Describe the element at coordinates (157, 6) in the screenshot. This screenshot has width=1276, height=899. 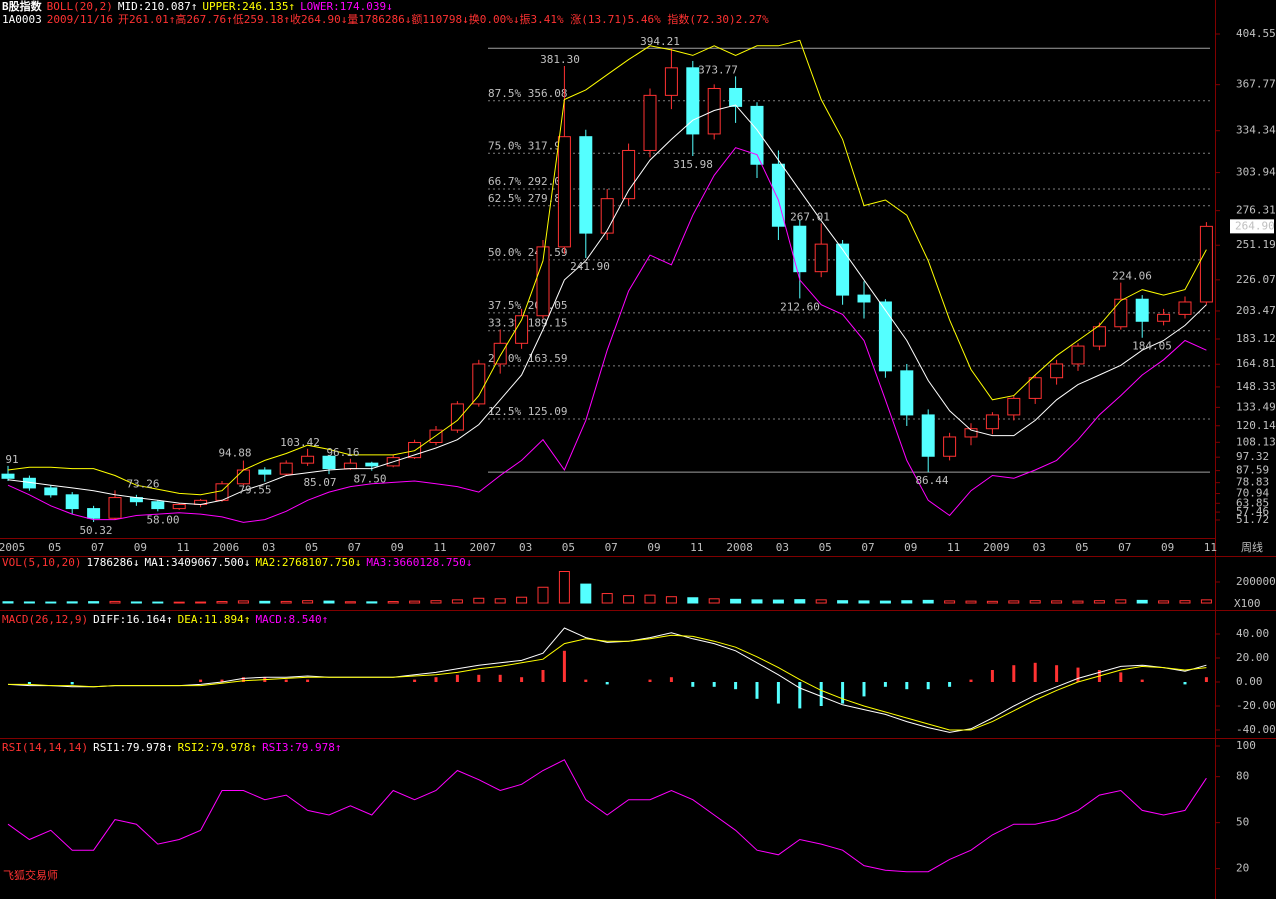
I see `price-header-item: MID:210.087↑` at that location.